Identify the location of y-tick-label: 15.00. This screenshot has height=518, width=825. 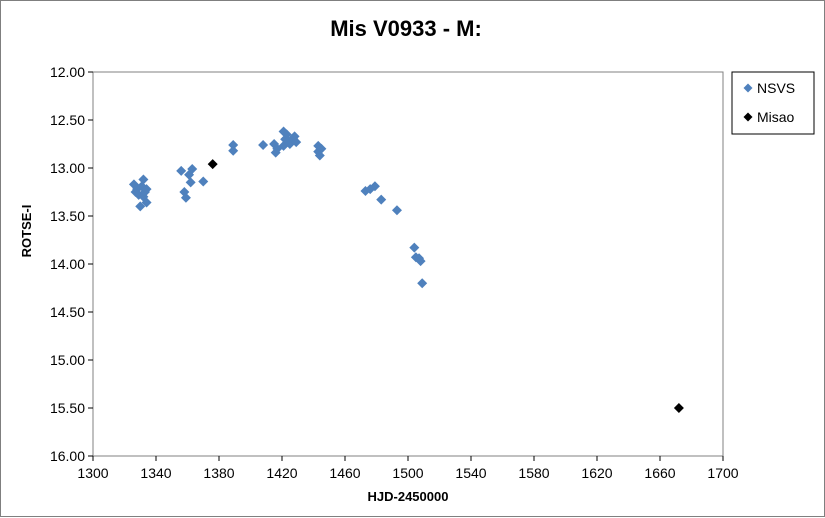
(67, 360).